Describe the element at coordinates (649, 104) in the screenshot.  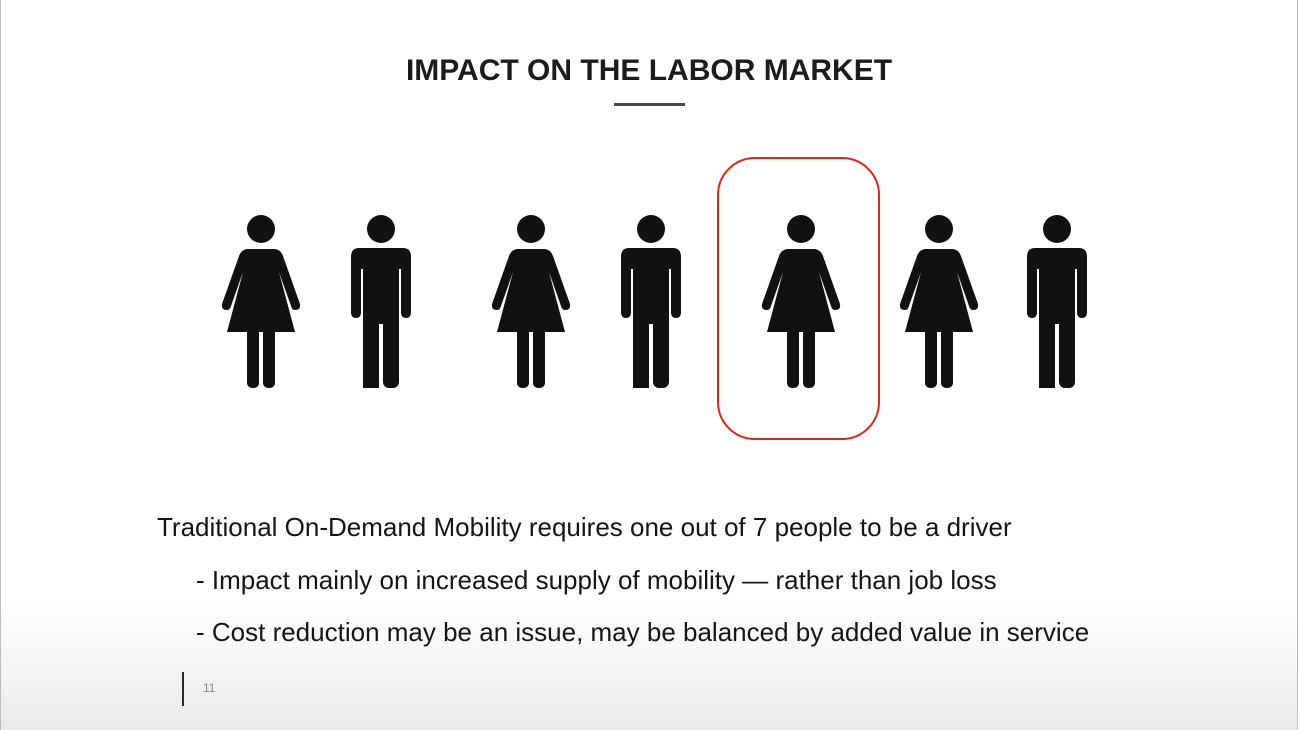
I see `title-underline` at that location.